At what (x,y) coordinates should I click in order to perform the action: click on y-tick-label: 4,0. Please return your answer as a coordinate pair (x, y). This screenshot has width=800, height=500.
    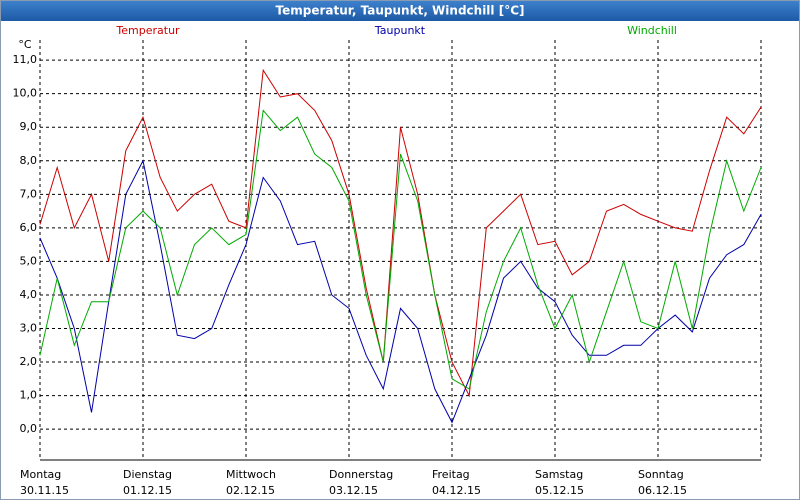
    Looking at the image, I should click on (29, 294).